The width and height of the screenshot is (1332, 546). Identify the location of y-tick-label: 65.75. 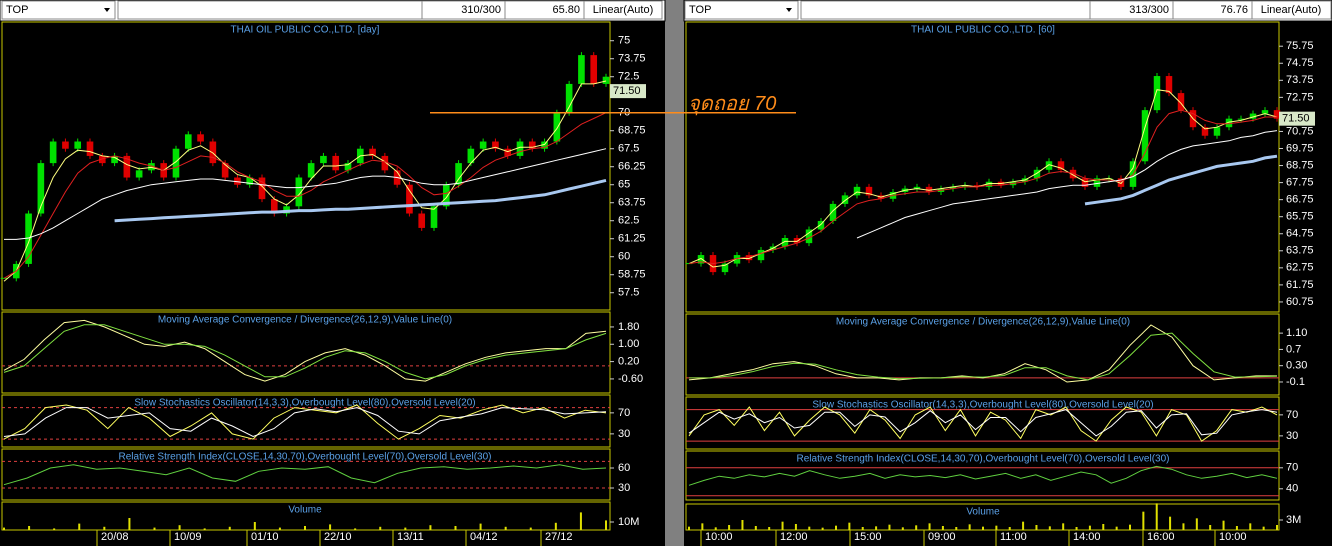
(1300, 217).